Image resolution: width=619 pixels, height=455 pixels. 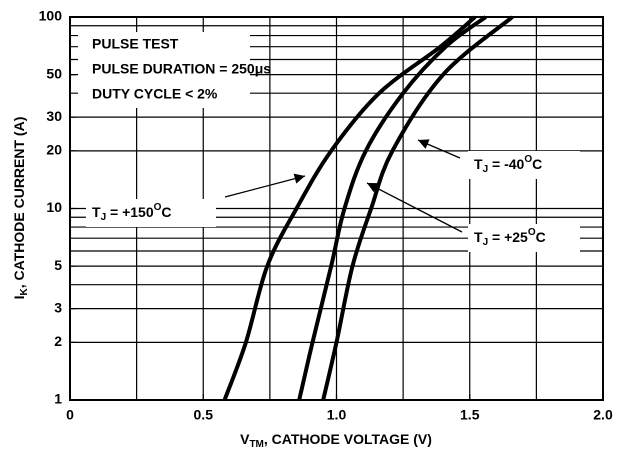 What do you see at coordinates (204, 415) in the screenshot?
I see `x-tick-label: 0.5` at bounding box center [204, 415].